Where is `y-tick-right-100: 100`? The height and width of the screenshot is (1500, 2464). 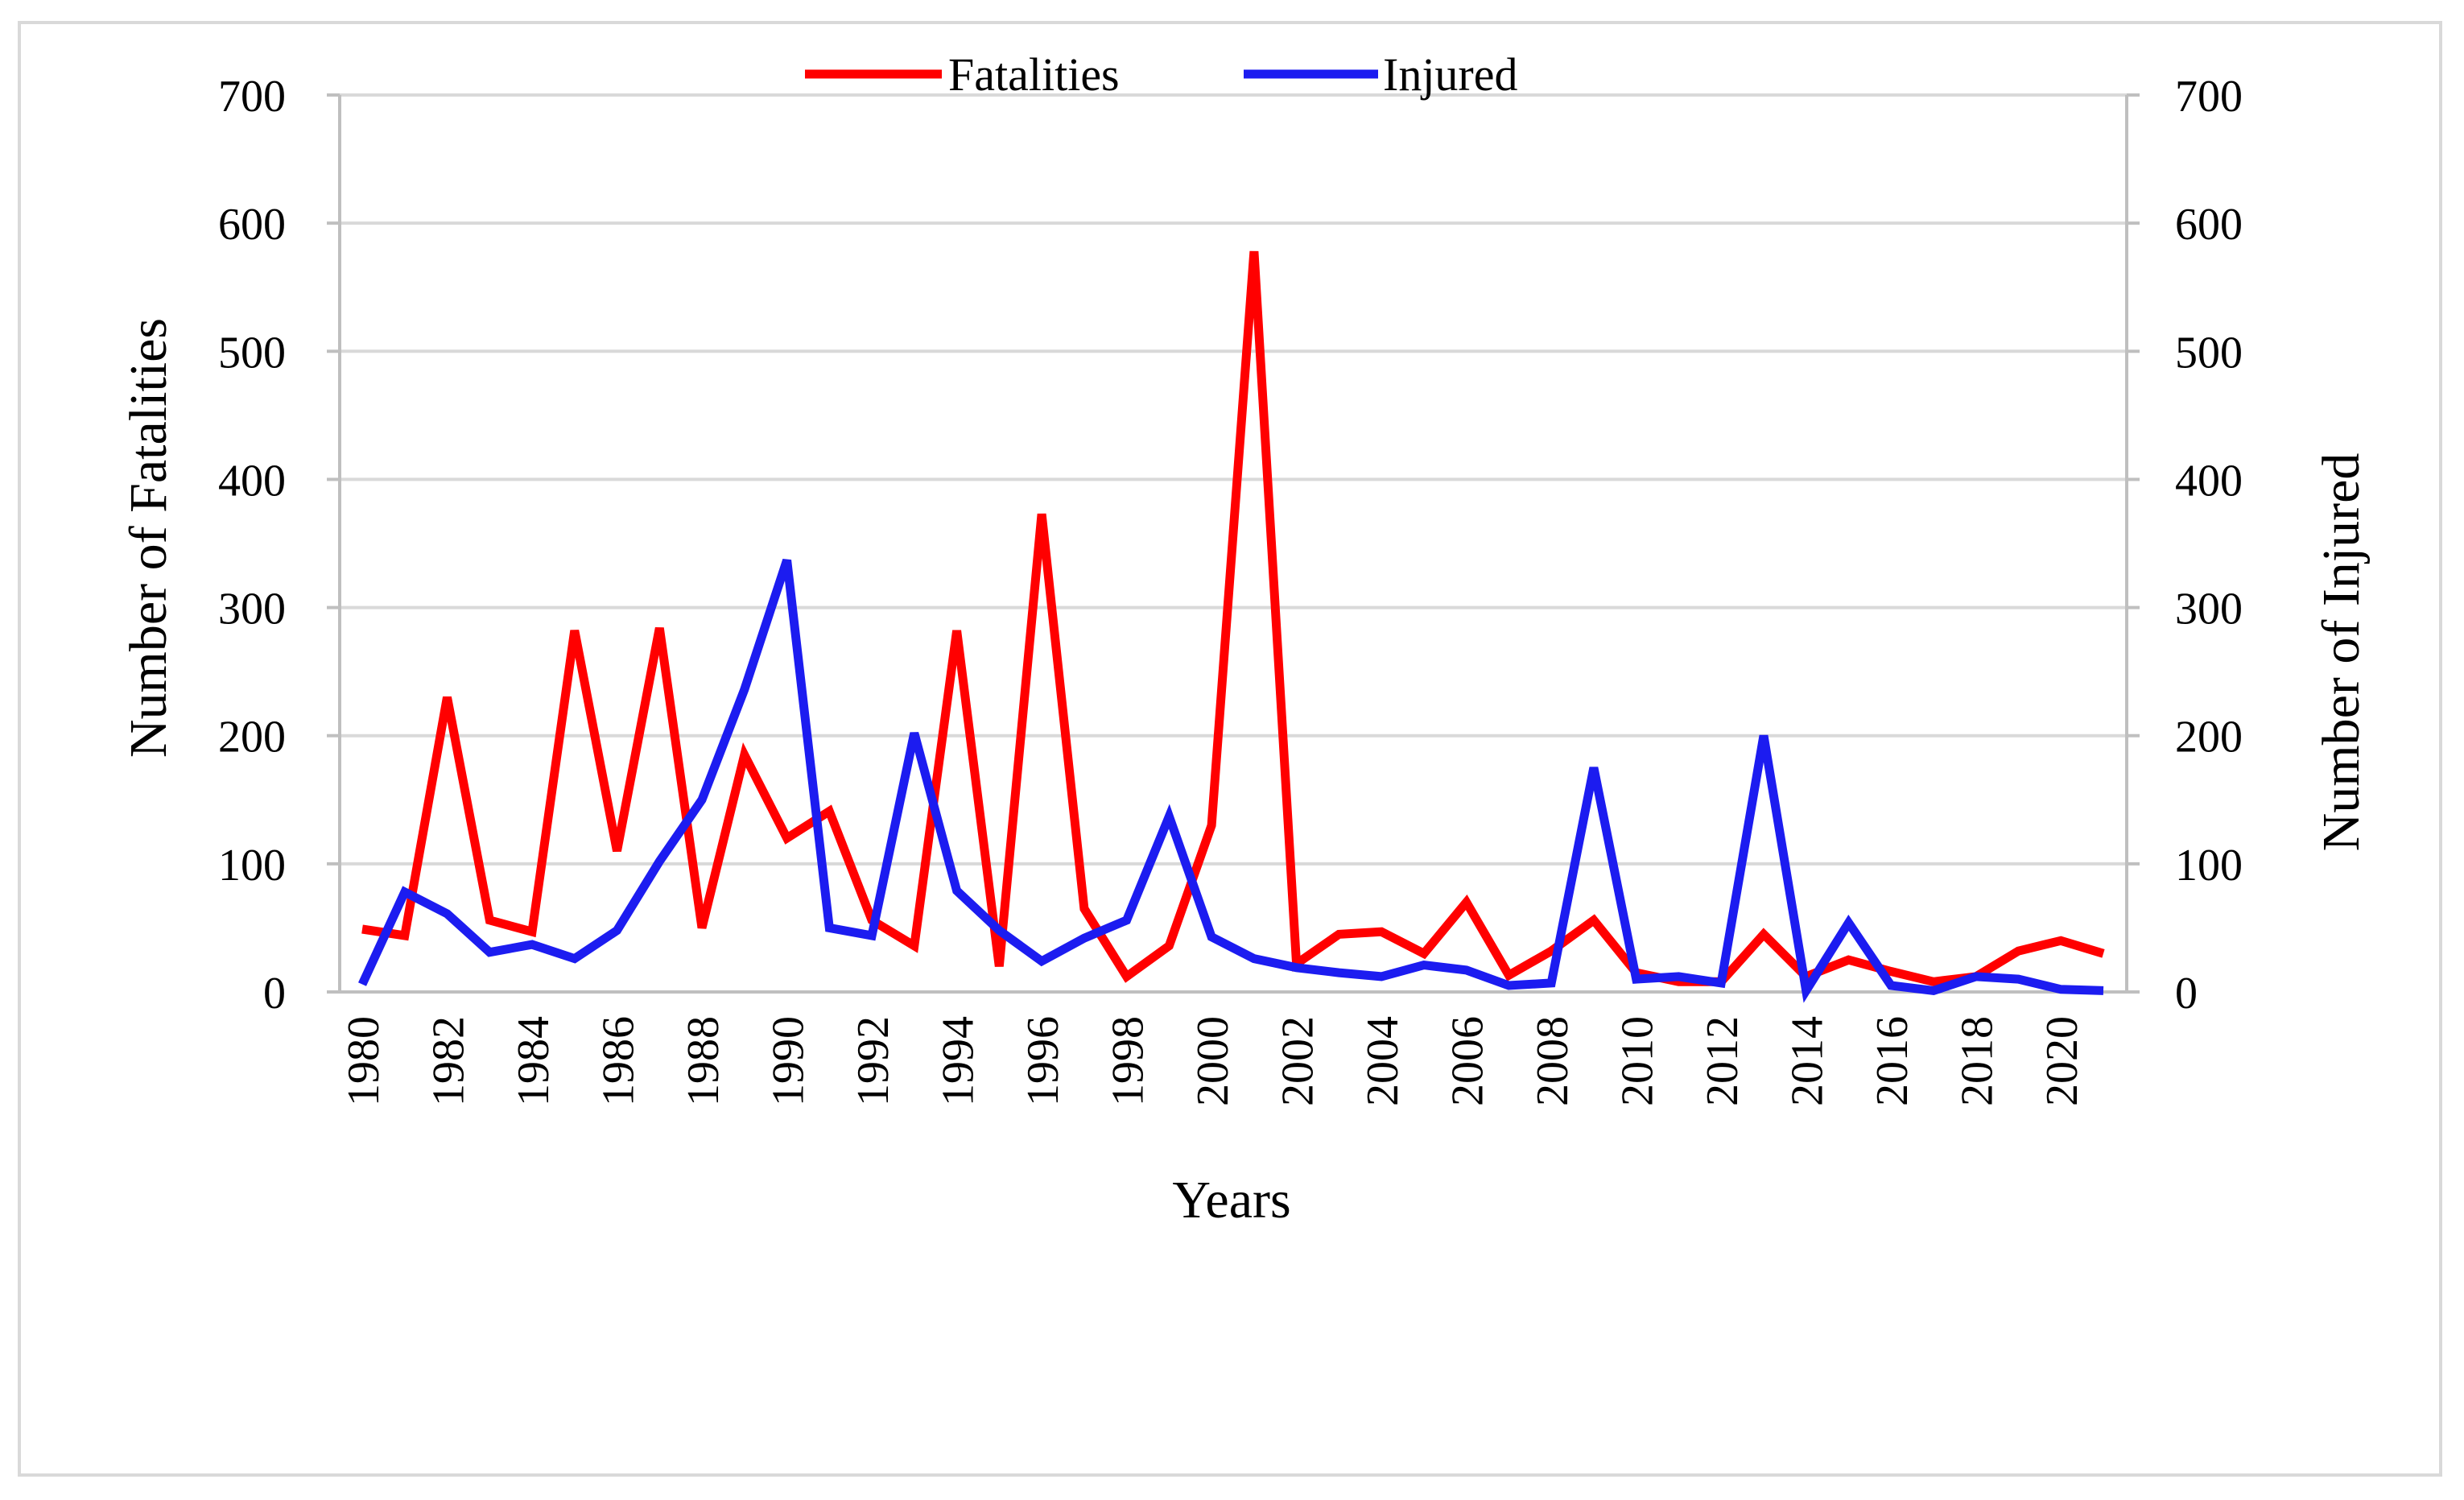
y-tick-right-100: 100 is located at coordinates (2209, 865).